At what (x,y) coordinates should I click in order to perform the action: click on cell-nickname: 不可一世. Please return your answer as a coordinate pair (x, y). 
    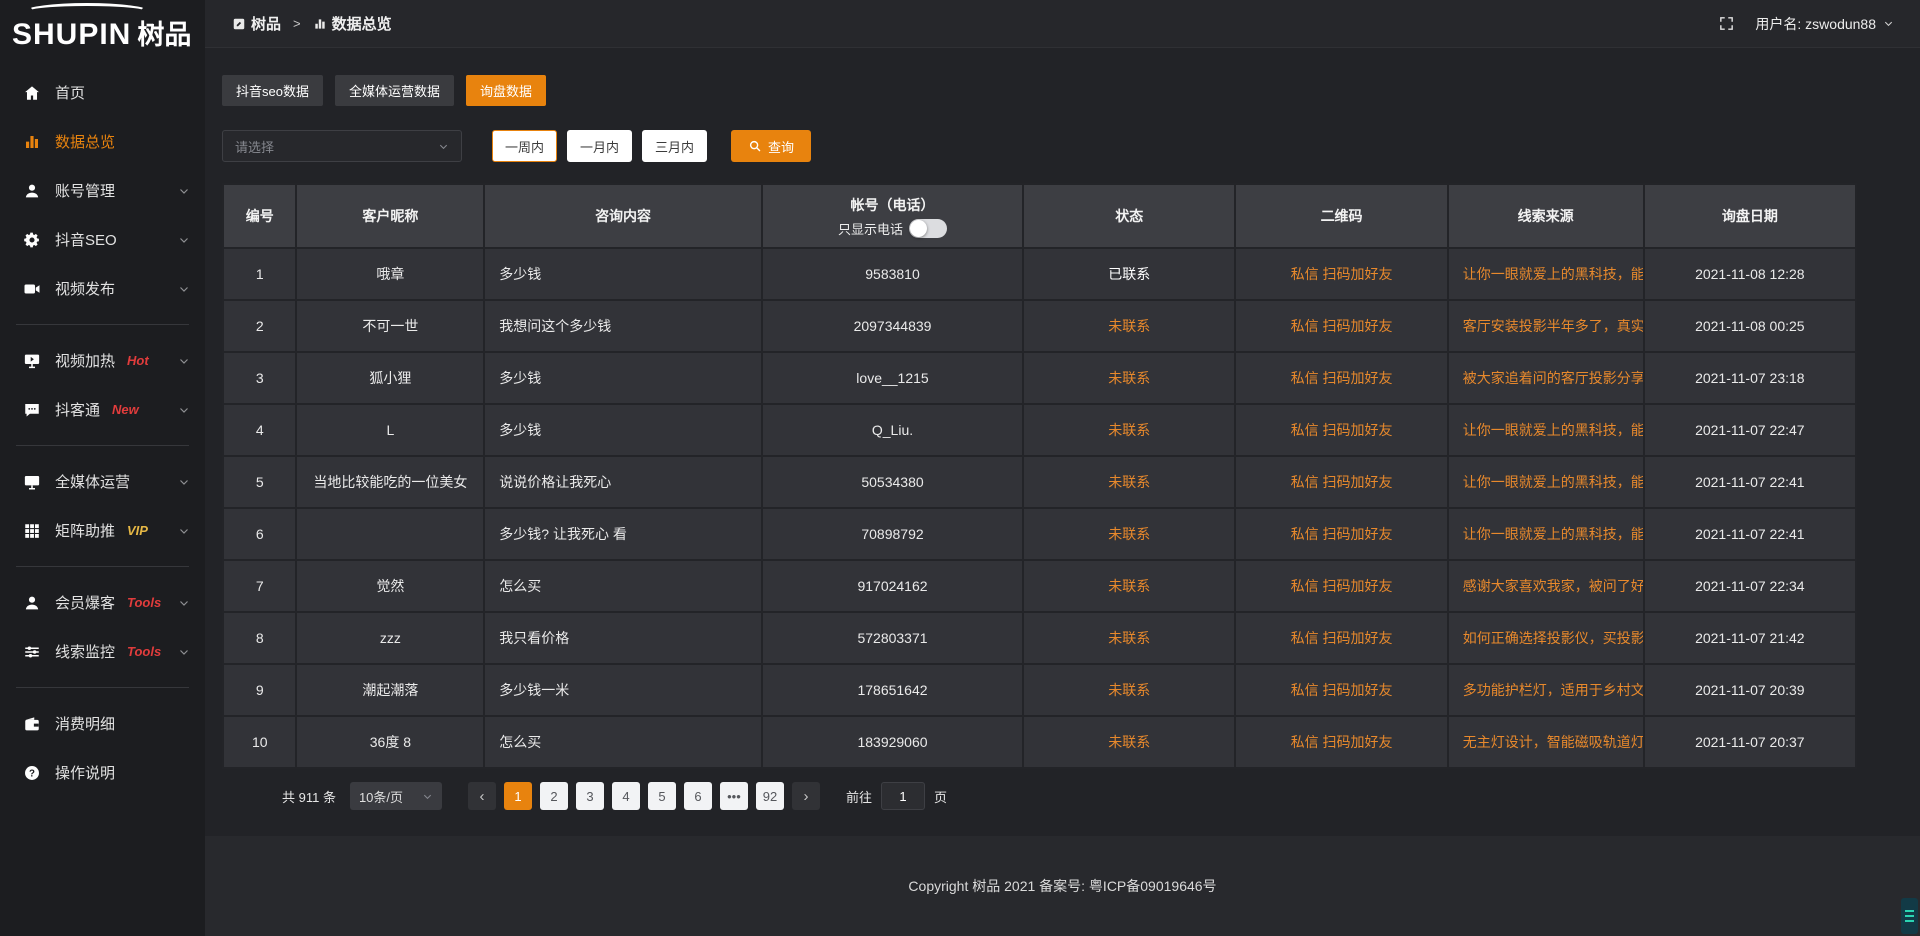
    Looking at the image, I should click on (390, 326).